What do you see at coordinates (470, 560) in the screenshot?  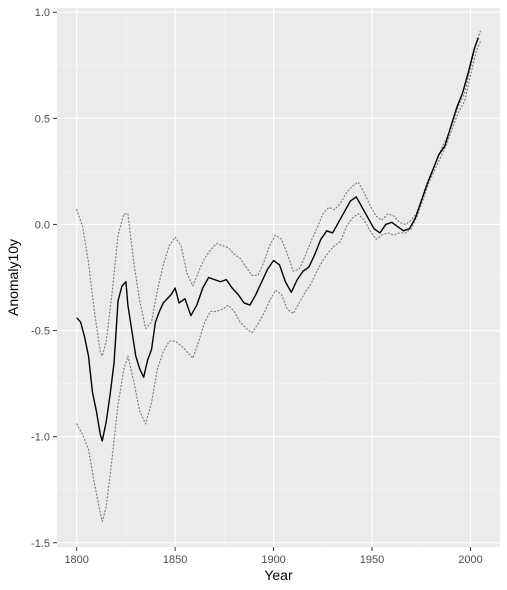 I see `x-tick-label: 2000` at bounding box center [470, 560].